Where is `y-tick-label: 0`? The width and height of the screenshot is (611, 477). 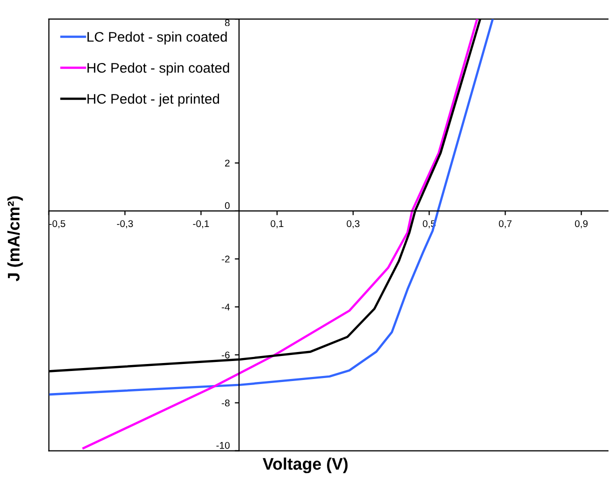
y-tick-label: 0 is located at coordinates (227, 206).